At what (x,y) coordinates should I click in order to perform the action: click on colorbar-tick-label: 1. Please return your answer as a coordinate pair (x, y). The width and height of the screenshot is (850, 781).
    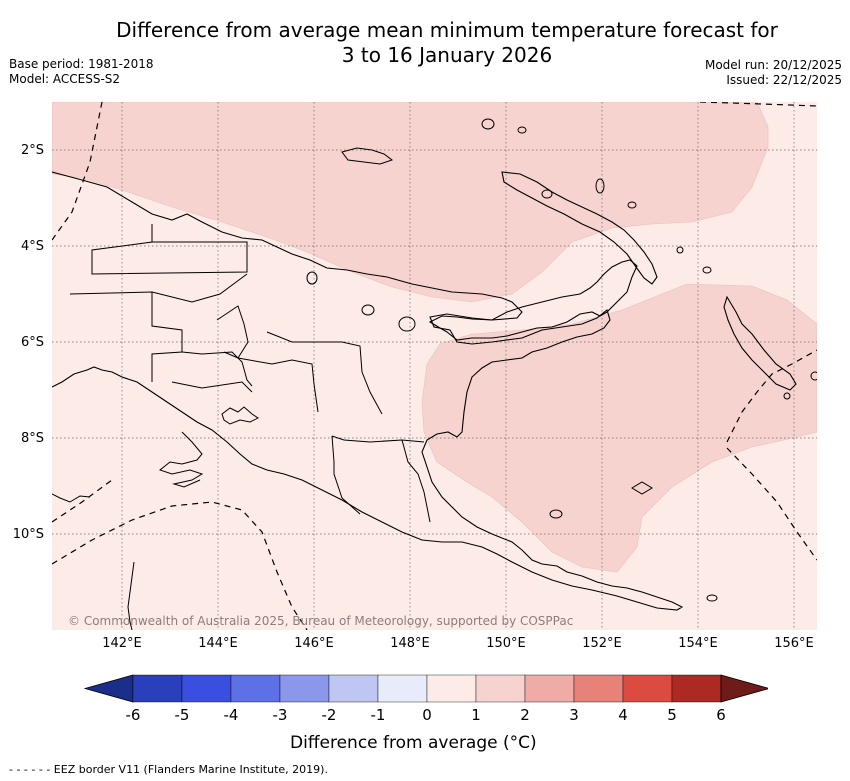
    Looking at the image, I should click on (476, 715).